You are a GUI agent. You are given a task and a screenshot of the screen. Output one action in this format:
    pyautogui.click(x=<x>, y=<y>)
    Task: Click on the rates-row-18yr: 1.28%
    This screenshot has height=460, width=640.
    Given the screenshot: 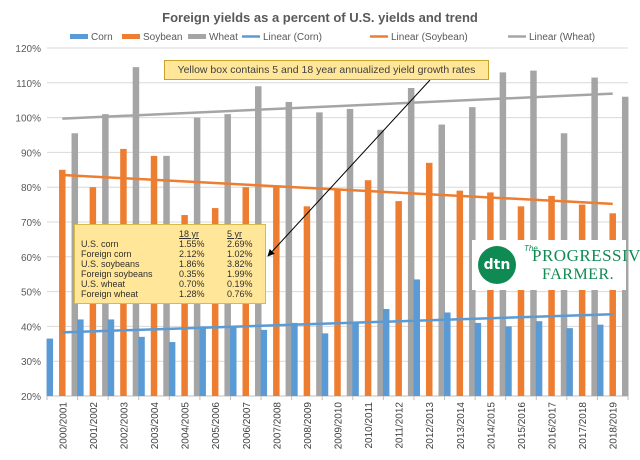 What is the action you would take?
    pyautogui.click(x=192, y=294)
    